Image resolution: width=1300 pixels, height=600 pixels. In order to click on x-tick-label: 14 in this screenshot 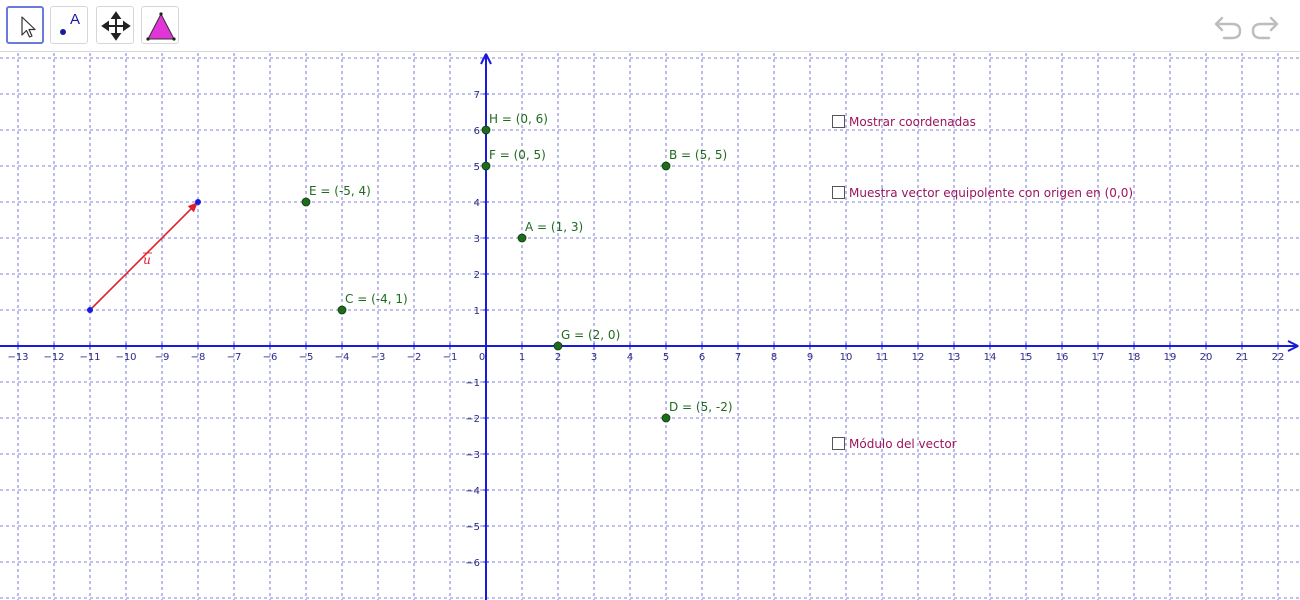, I will do `click(990, 357)`.